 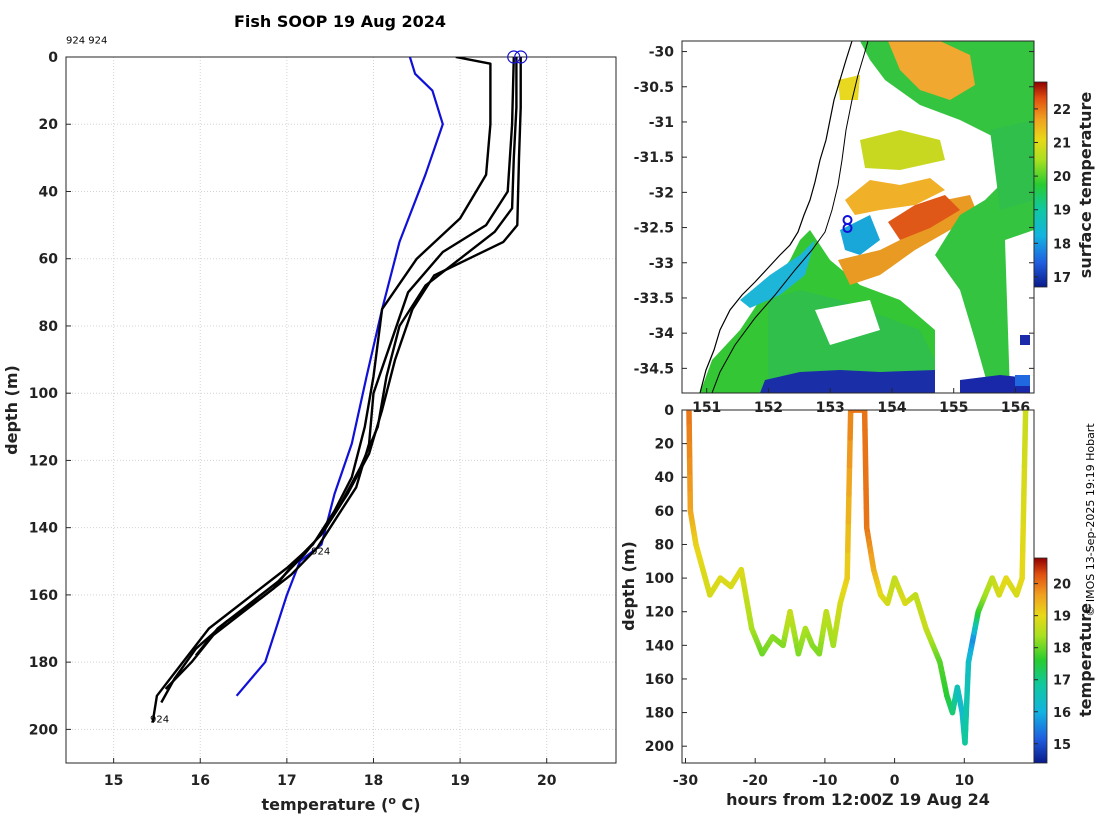 What do you see at coordinates (86, 41) in the screenshot?
I see `profile-id-label: 924 924` at bounding box center [86, 41].